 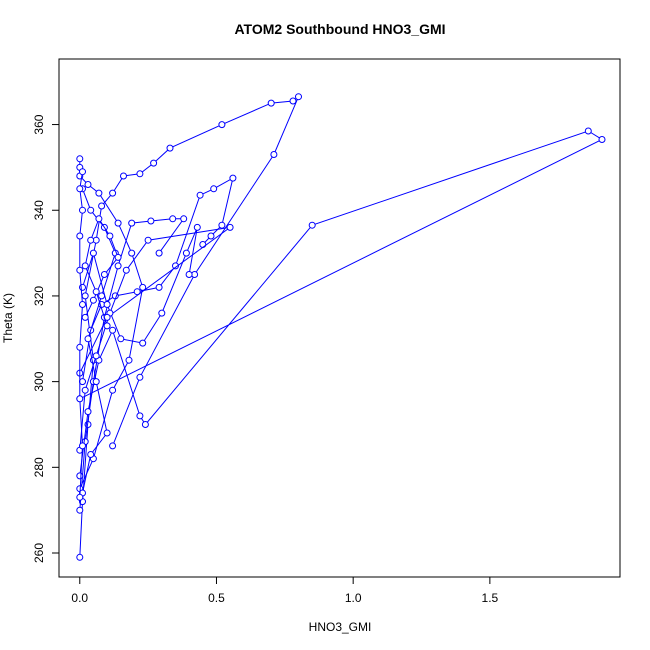 I want to click on y-axis-label: Theta (K), so click(x=8, y=318).